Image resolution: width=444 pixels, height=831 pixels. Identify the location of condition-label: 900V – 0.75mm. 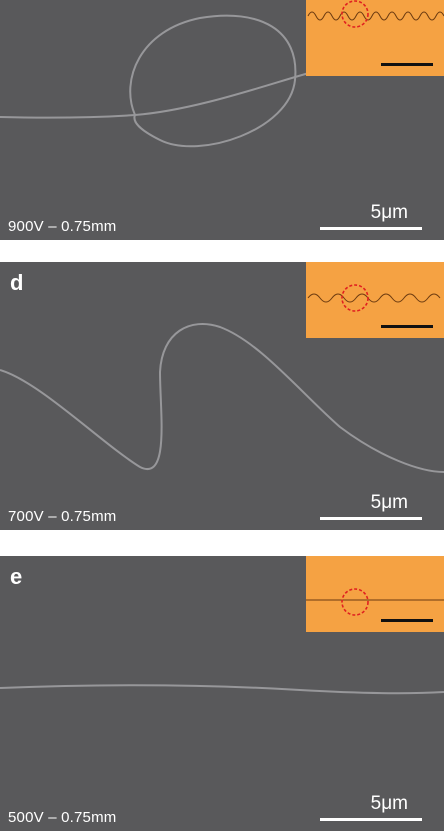
(62, 226).